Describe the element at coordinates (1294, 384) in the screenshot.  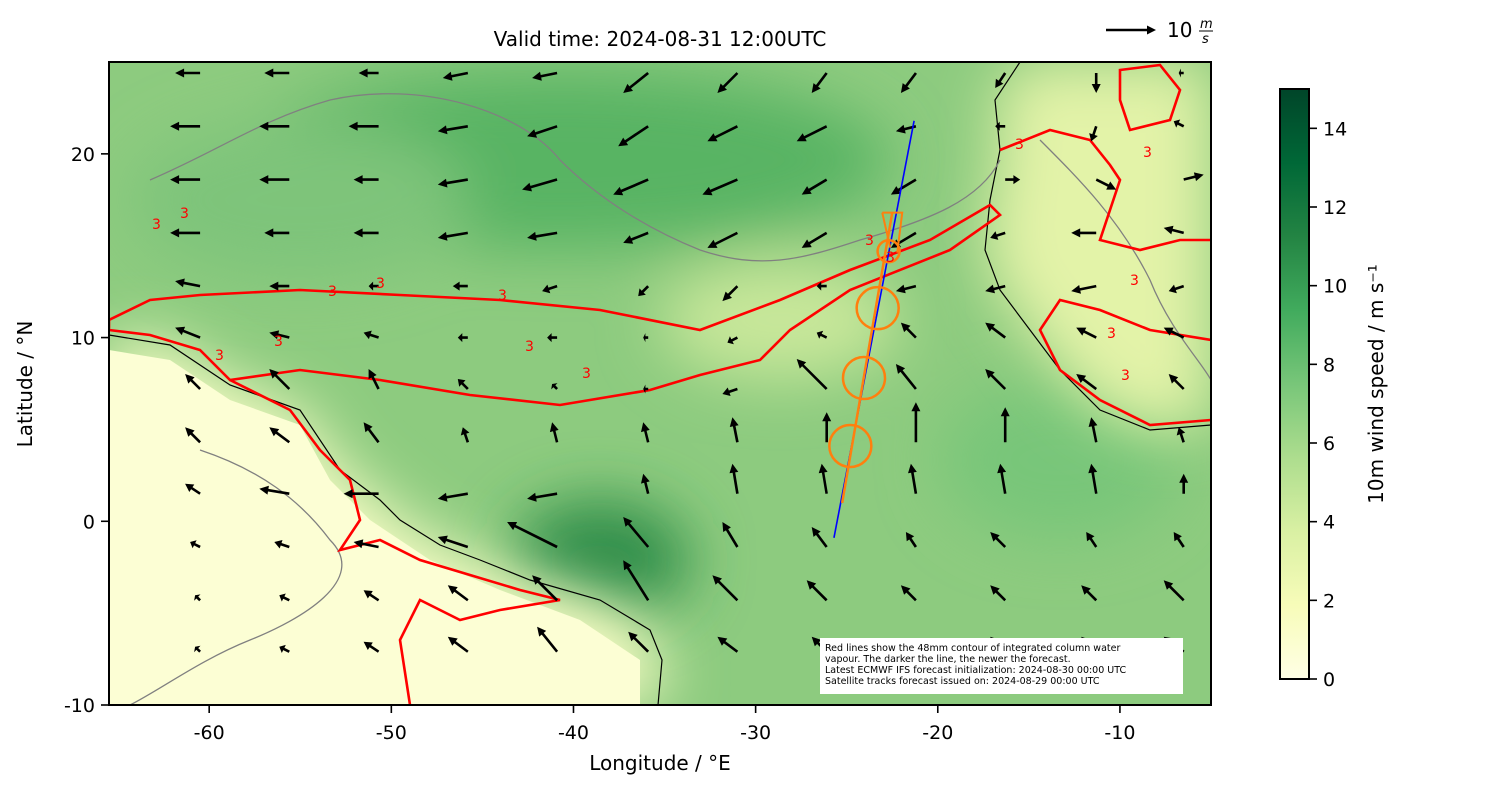
I see `colorbar` at that location.